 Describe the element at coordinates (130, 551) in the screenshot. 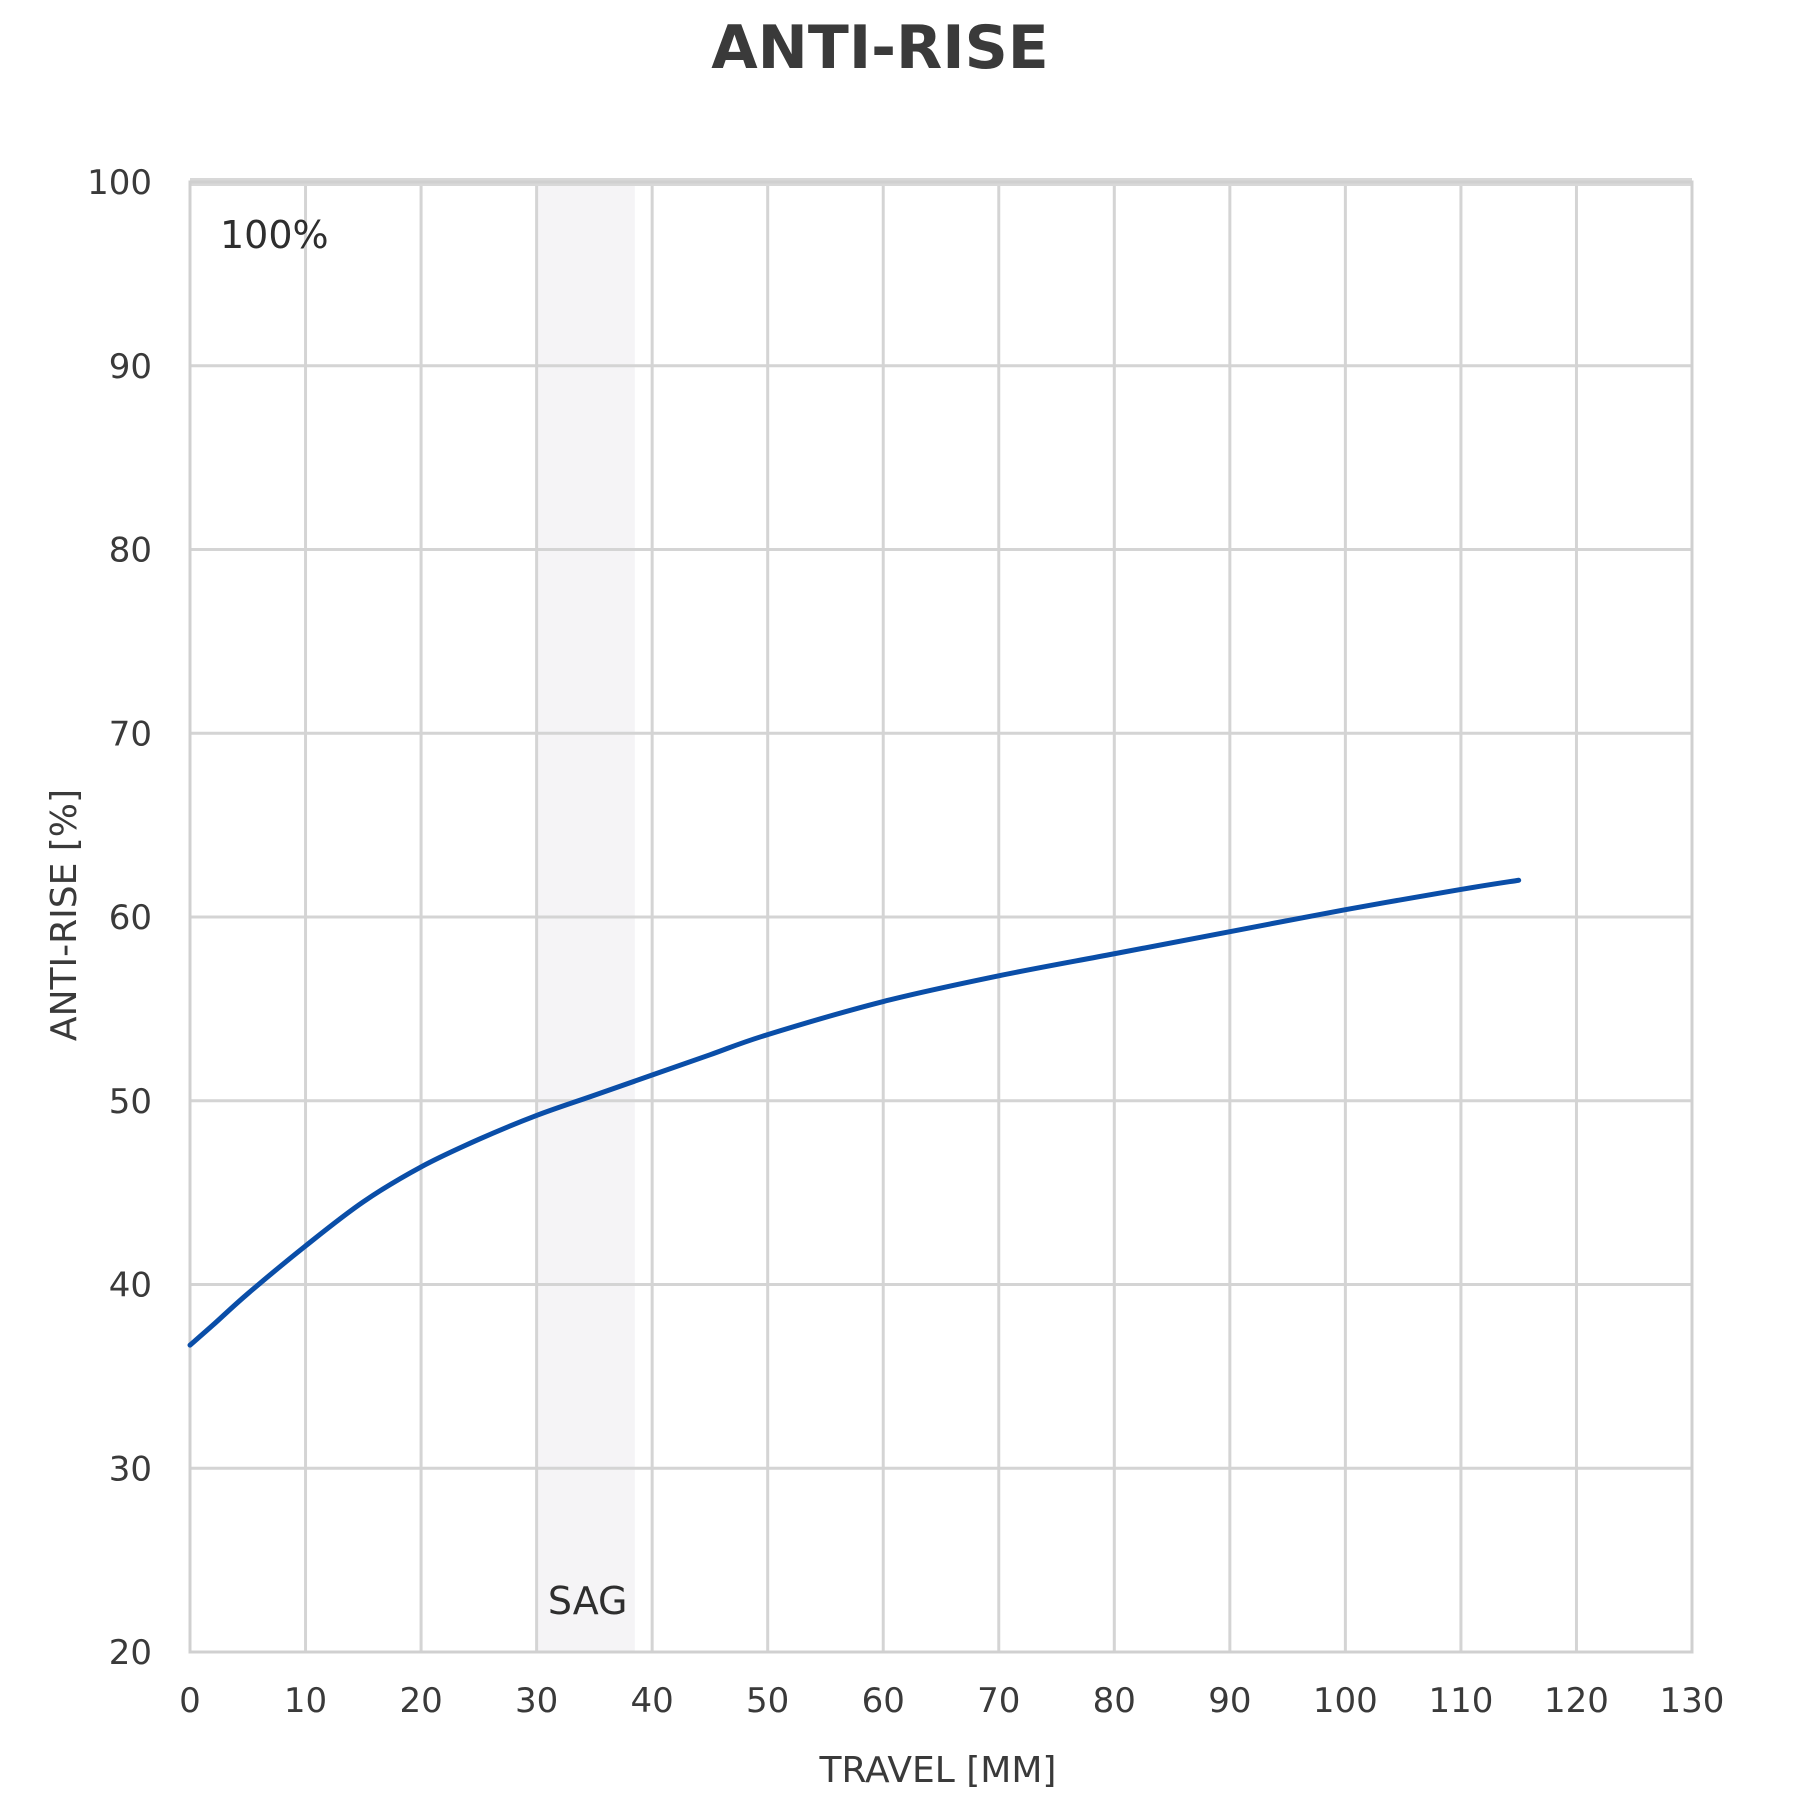

I see `y-tick-label: 80` at that location.